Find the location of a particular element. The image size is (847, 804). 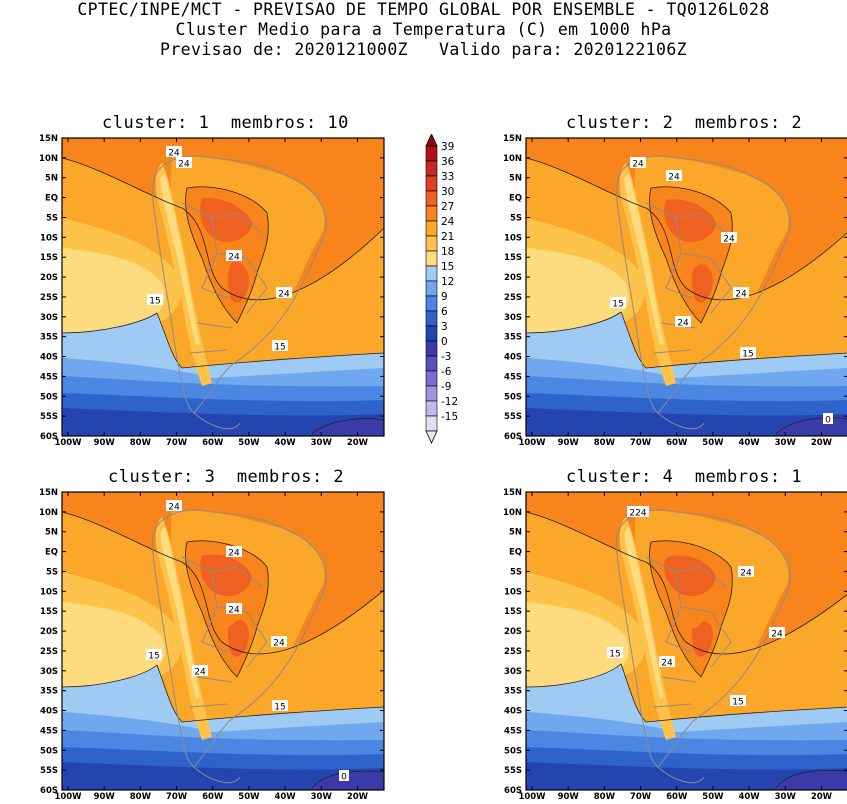

colorbar-label: 9 is located at coordinates (444, 297).